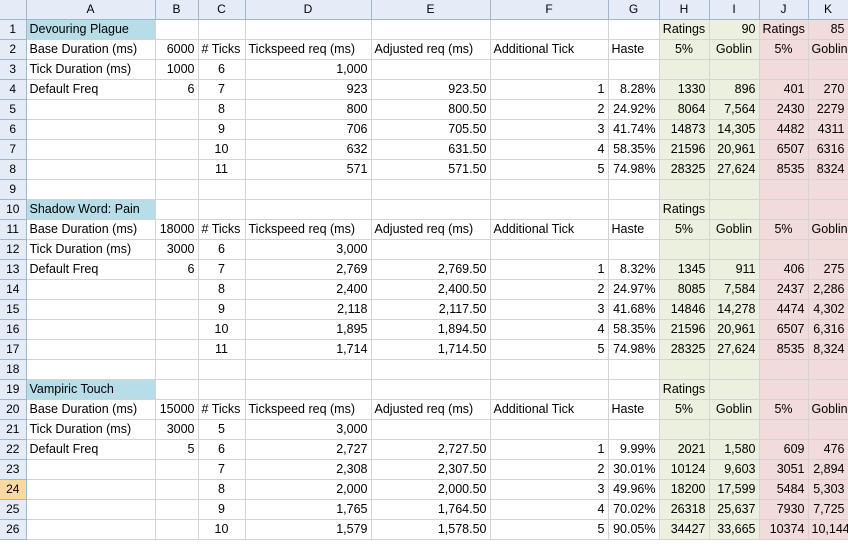  I want to click on cell-i: 25,637, so click(734, 509).